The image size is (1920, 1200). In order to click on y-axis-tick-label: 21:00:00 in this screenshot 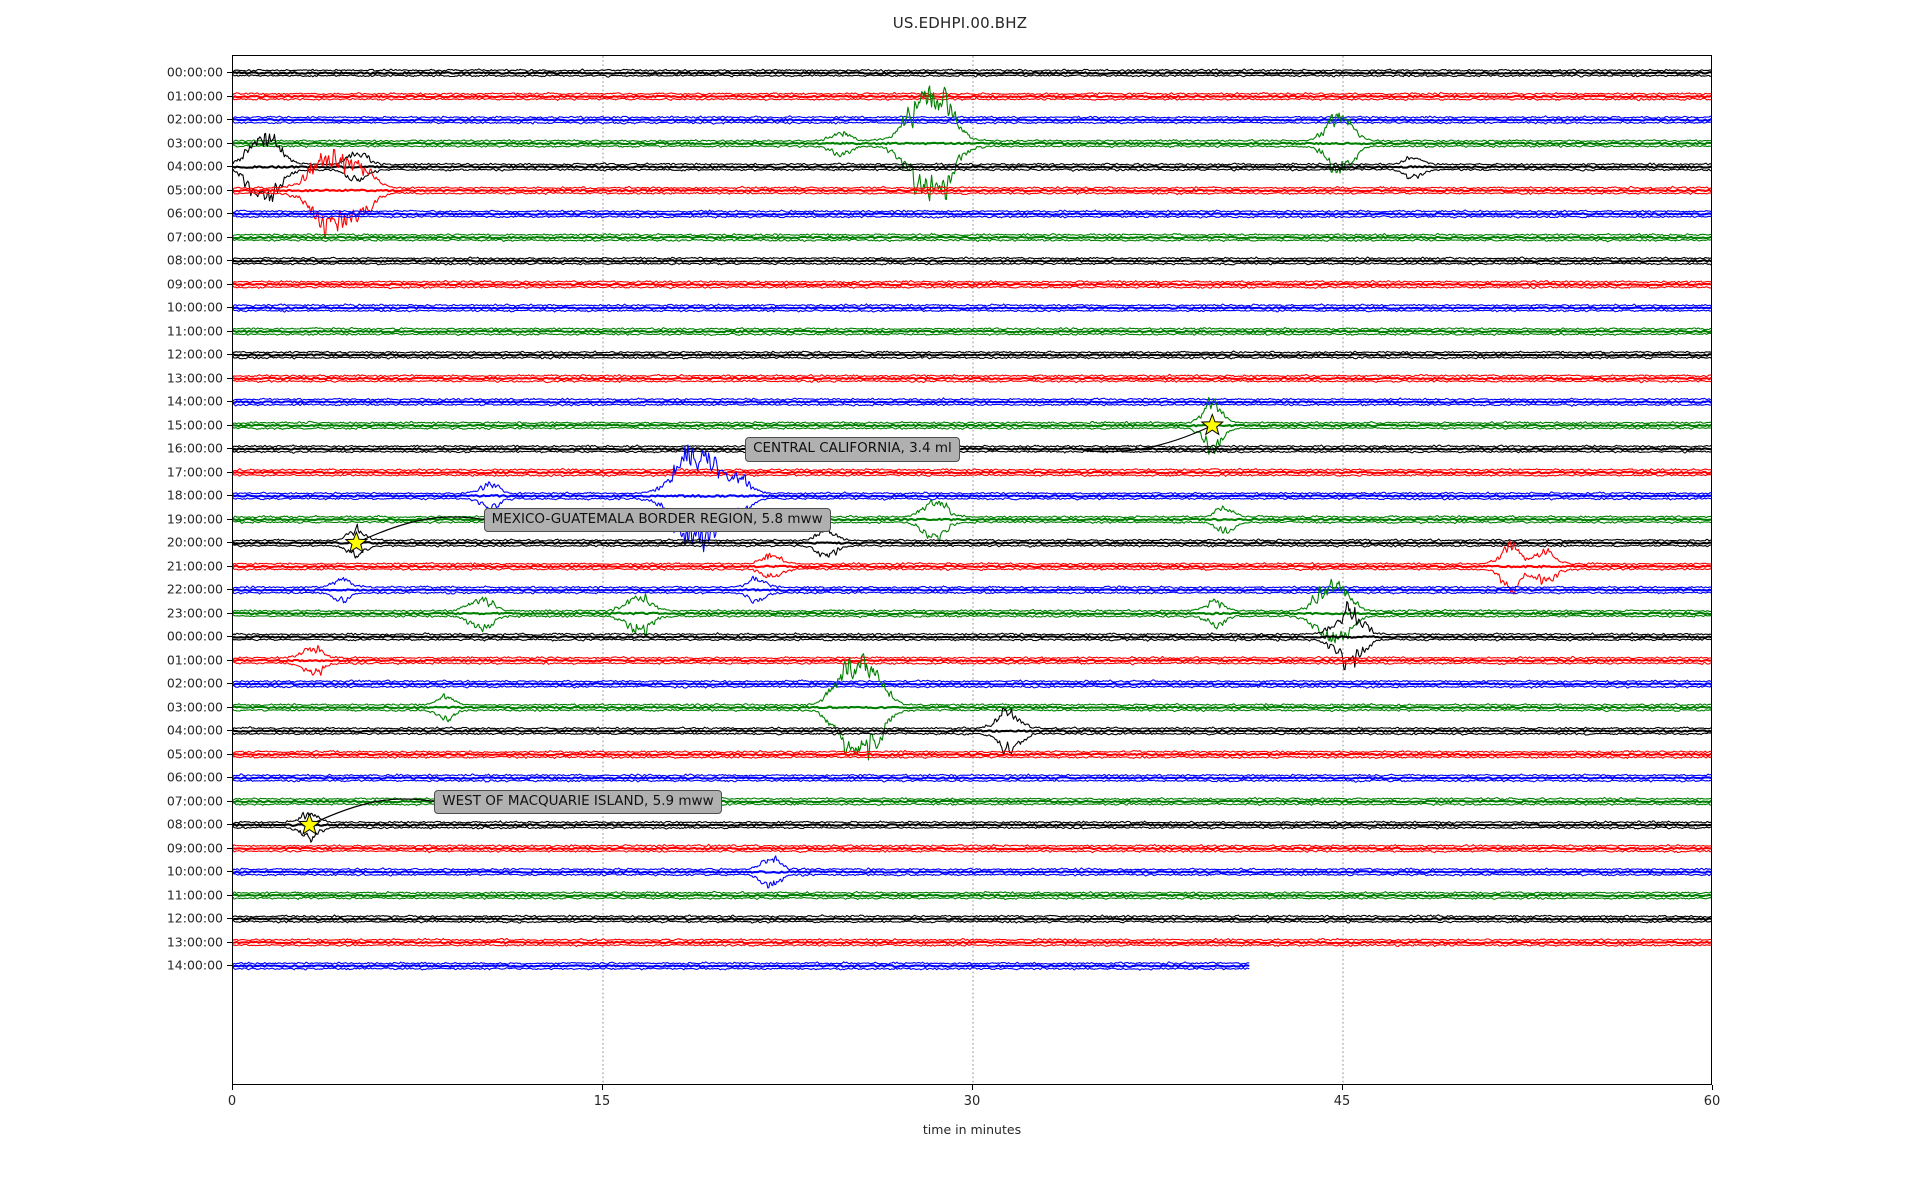, I will do `click(194, 565)`.